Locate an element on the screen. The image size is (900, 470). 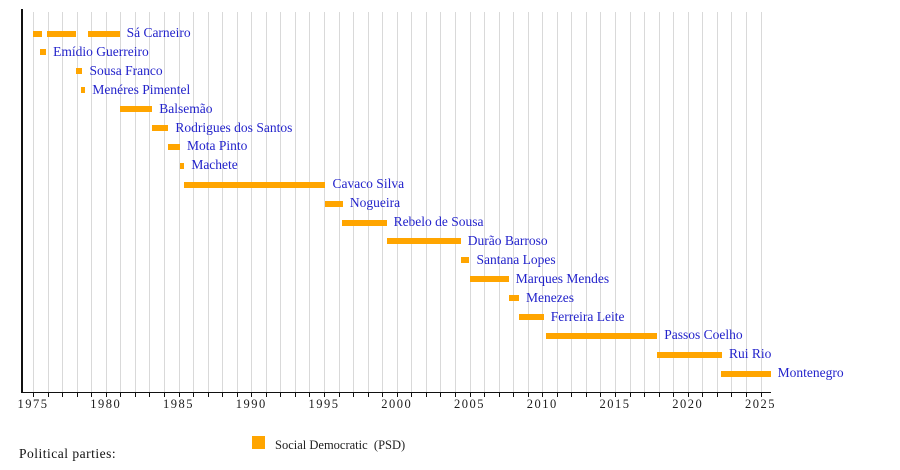
tick-year-1996 is located at coordinates (339, 394).